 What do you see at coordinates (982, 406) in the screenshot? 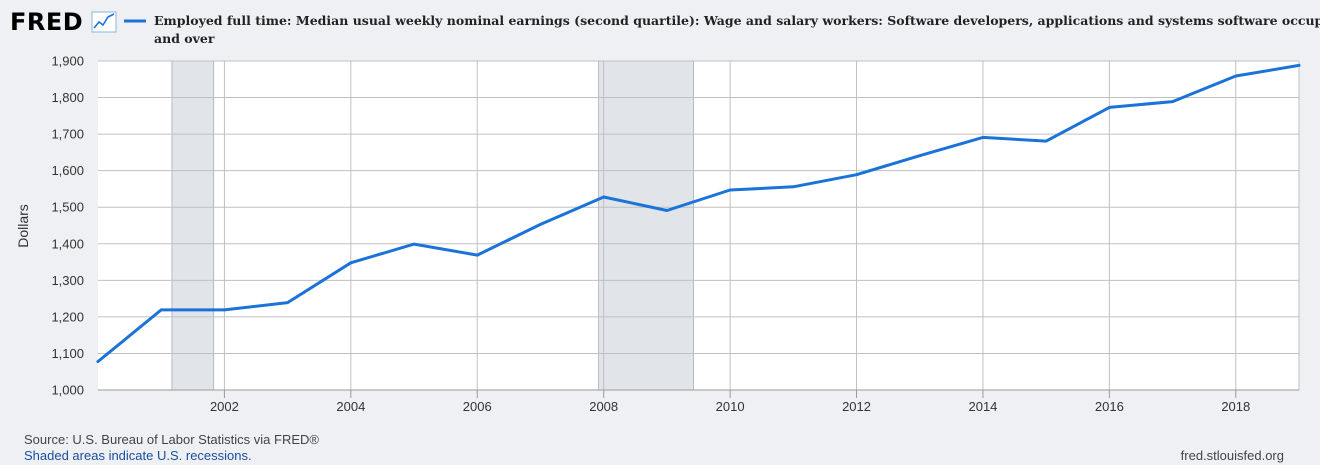
I see `x-tick-label: 2014` at bounding box center [982, 406].